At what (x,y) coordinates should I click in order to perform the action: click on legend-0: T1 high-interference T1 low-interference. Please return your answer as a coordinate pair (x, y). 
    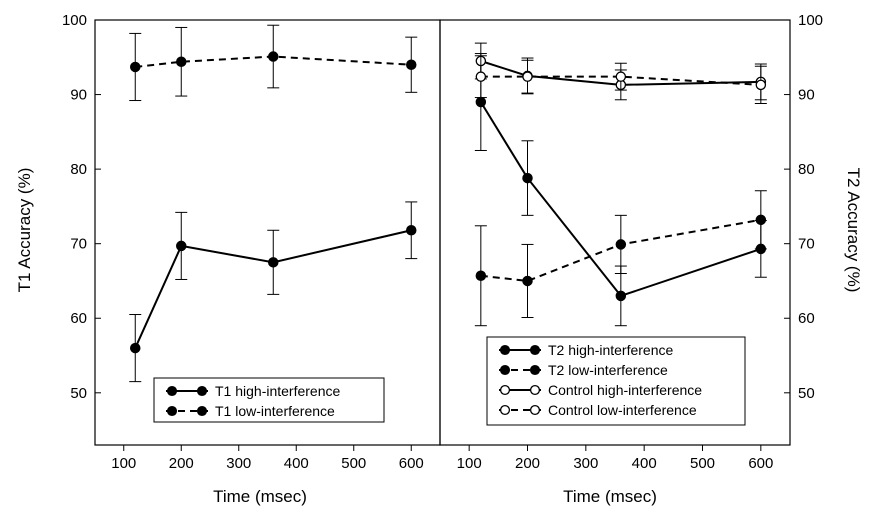
    Looking at the image, I should click on (269, 400).